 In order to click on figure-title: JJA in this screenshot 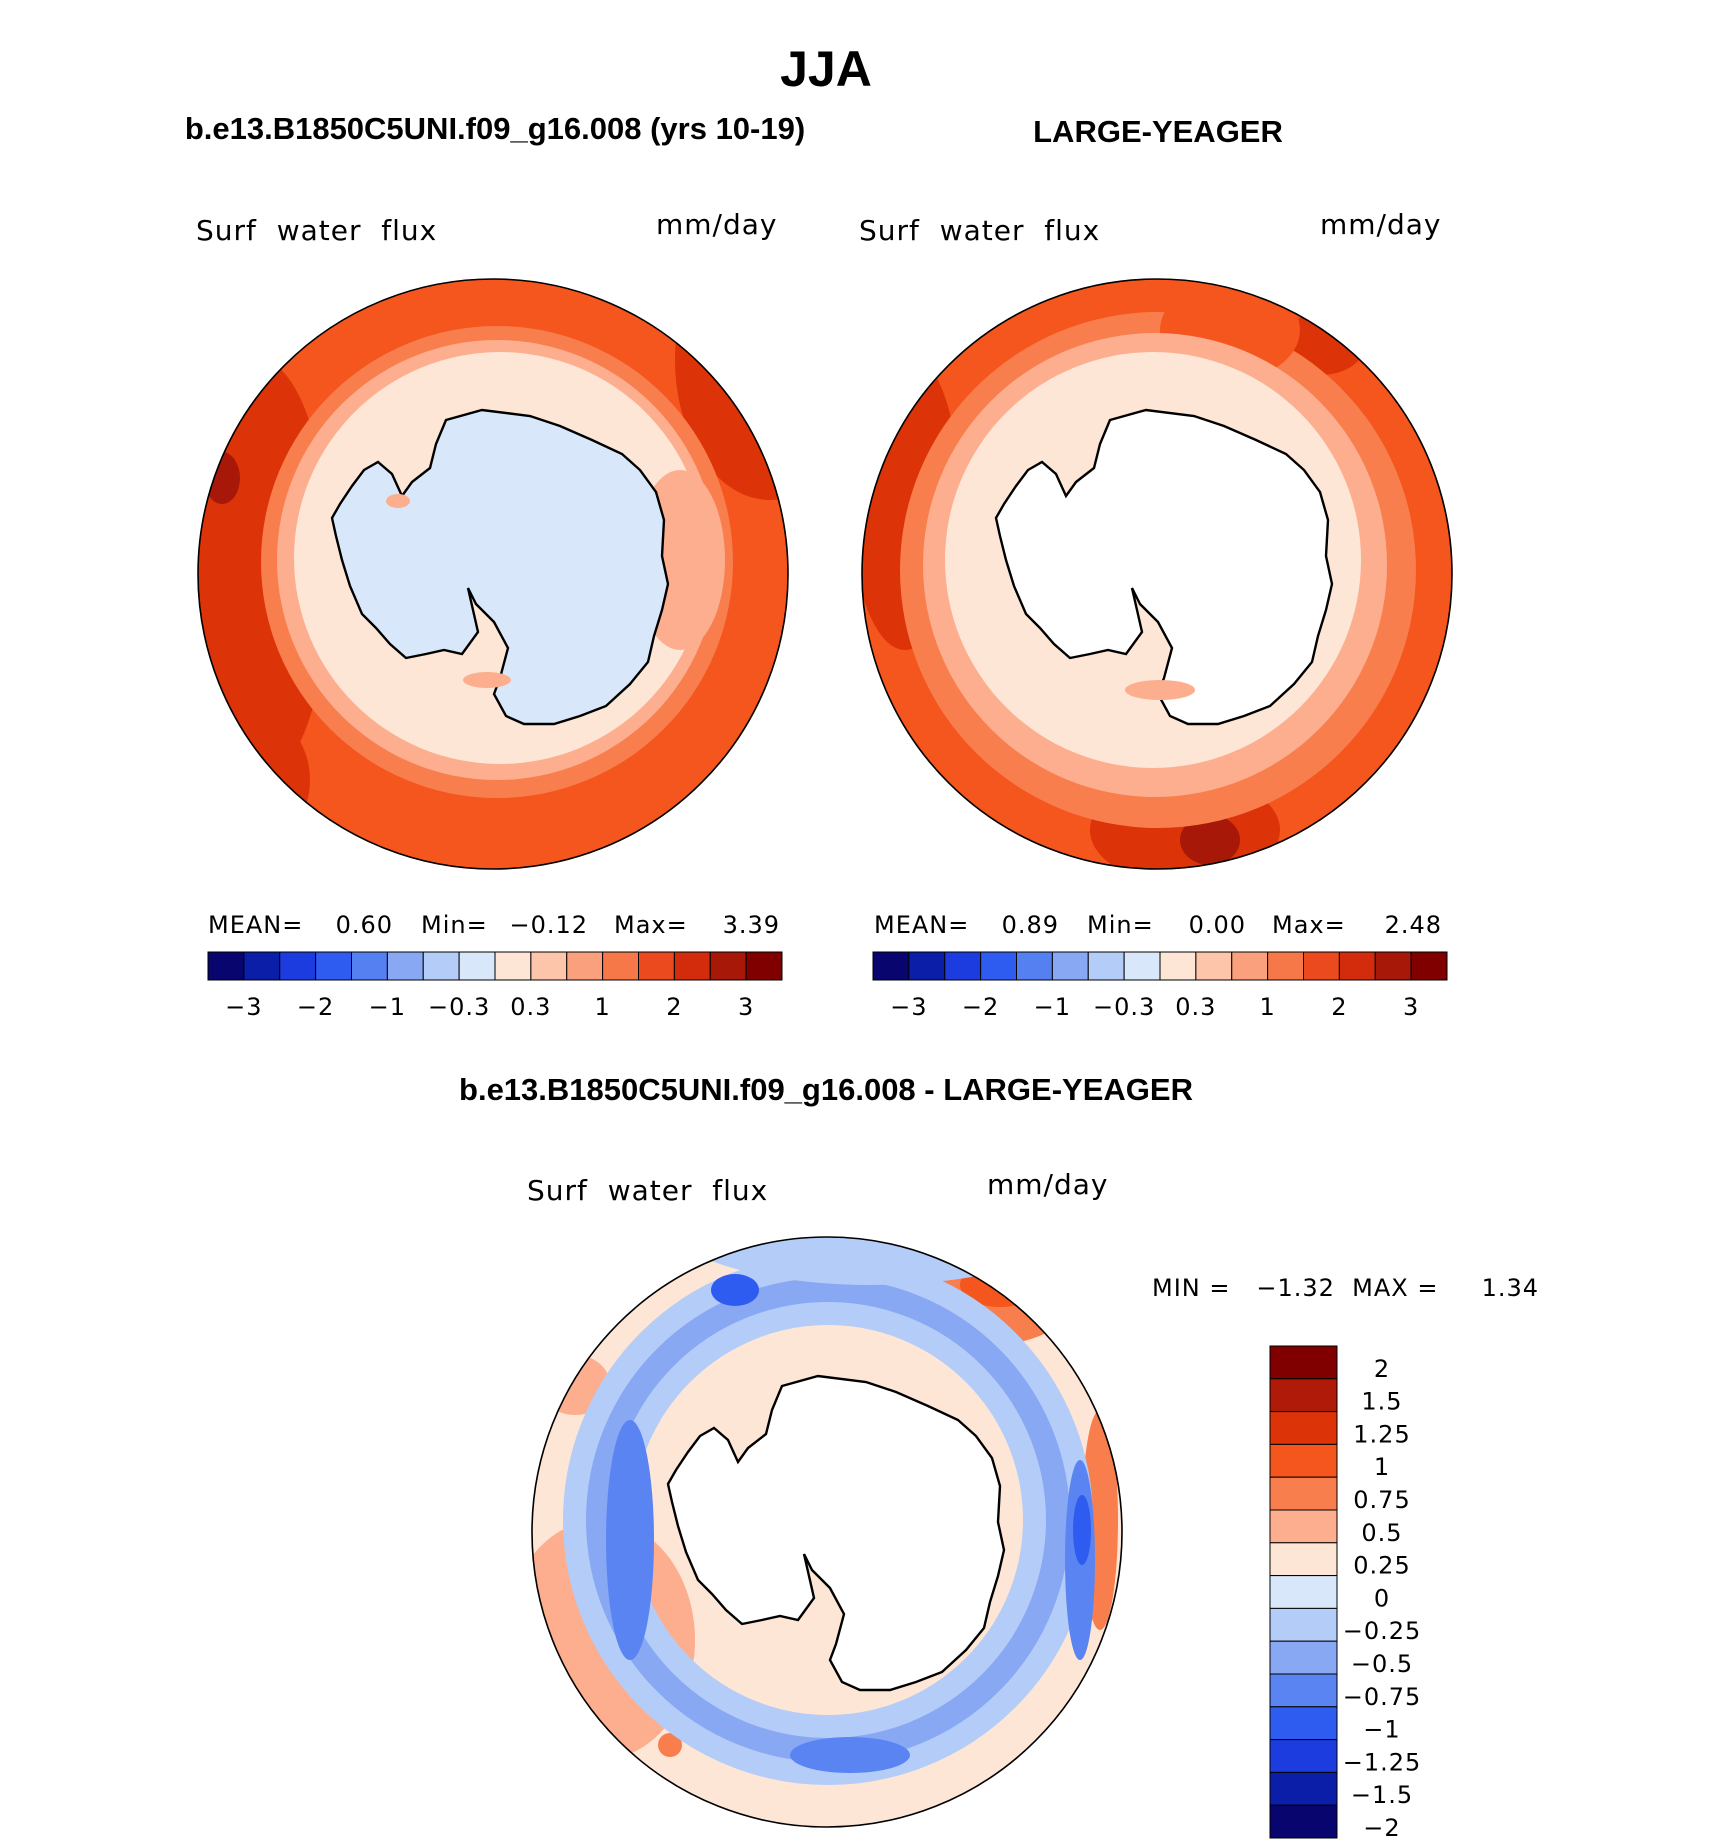, I will do `click(826, 69)`.